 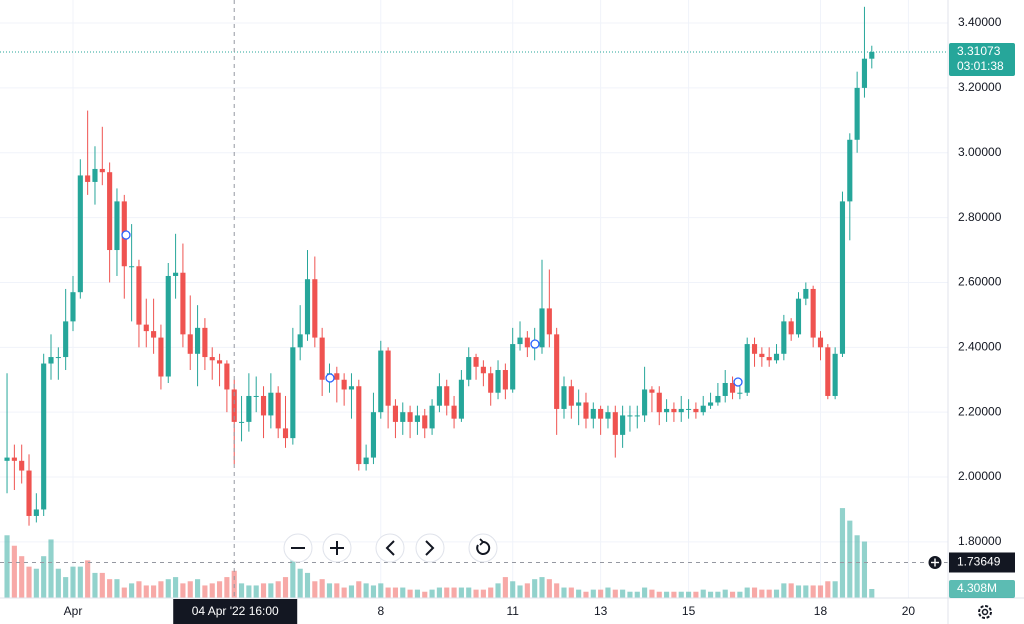 What do you see at coordinates (980, 411) in the screenshot?
I see `y-tick-label: 2.20000` at bounding box center [980, 411].